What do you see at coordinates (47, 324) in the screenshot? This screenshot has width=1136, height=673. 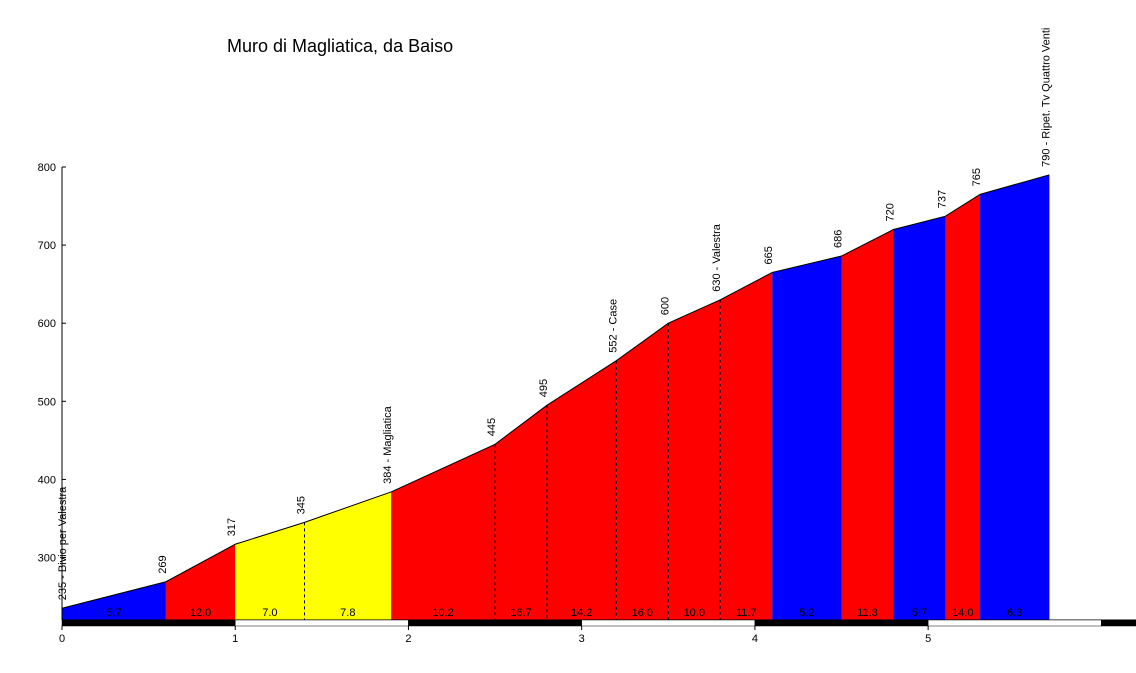 I see `y-tick-label: 600` at bounding box center [47, 324].